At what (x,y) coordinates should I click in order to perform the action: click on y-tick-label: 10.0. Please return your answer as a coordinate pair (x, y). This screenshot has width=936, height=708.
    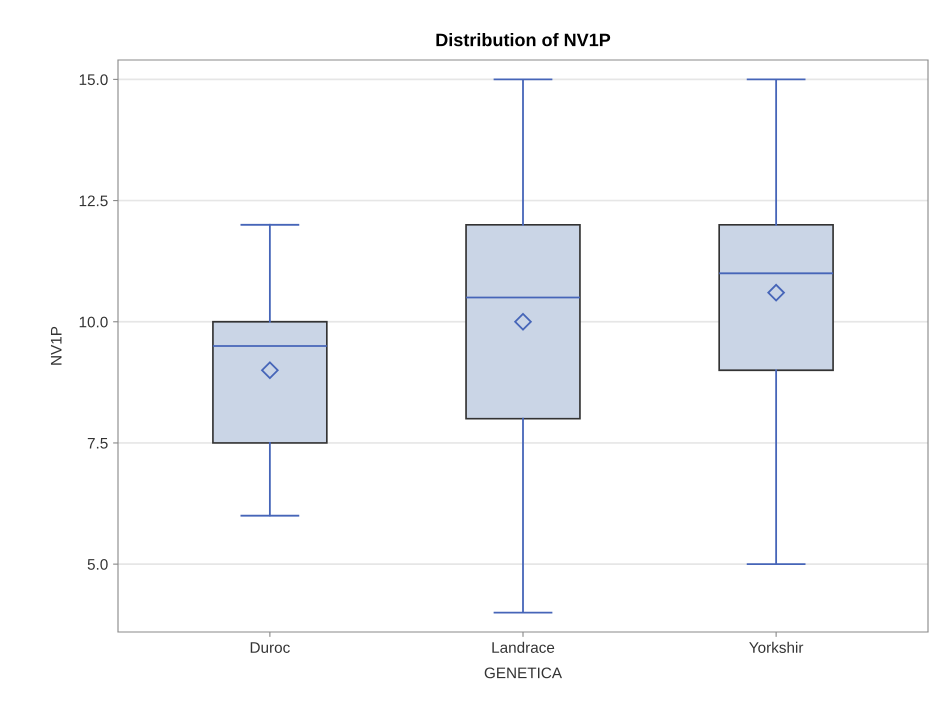
    Looking at the image, I should click on (94, 322).